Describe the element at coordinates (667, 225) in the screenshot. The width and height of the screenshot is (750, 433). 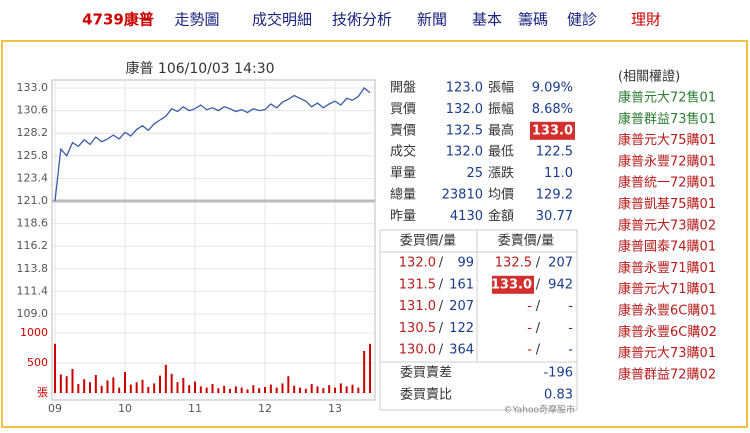
I see `warrant-link: 康普元大73購02` at that location.